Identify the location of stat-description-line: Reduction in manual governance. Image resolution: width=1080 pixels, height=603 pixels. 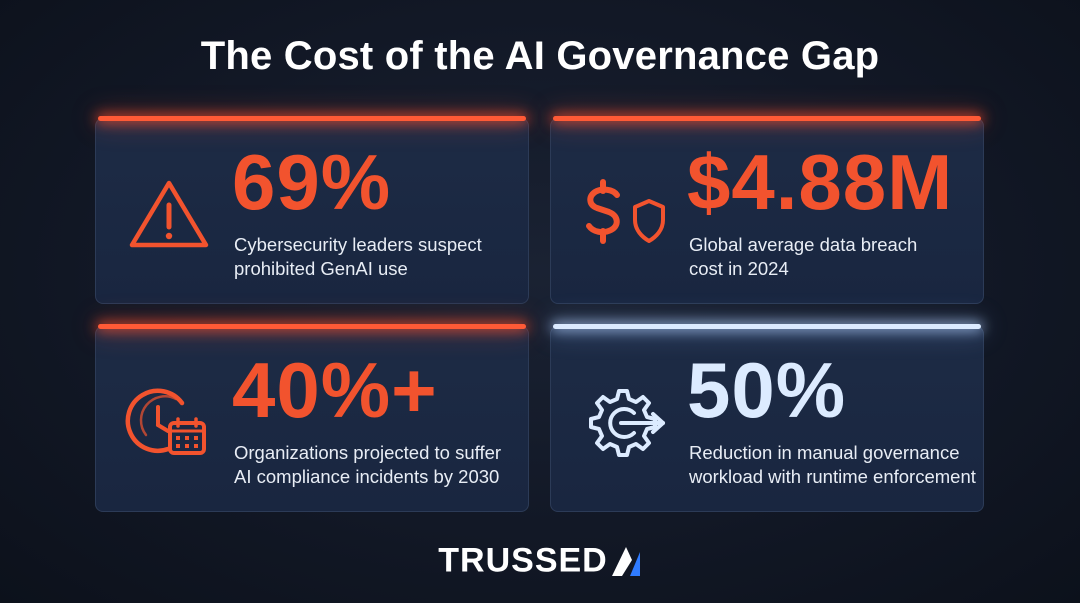
(824, 452).